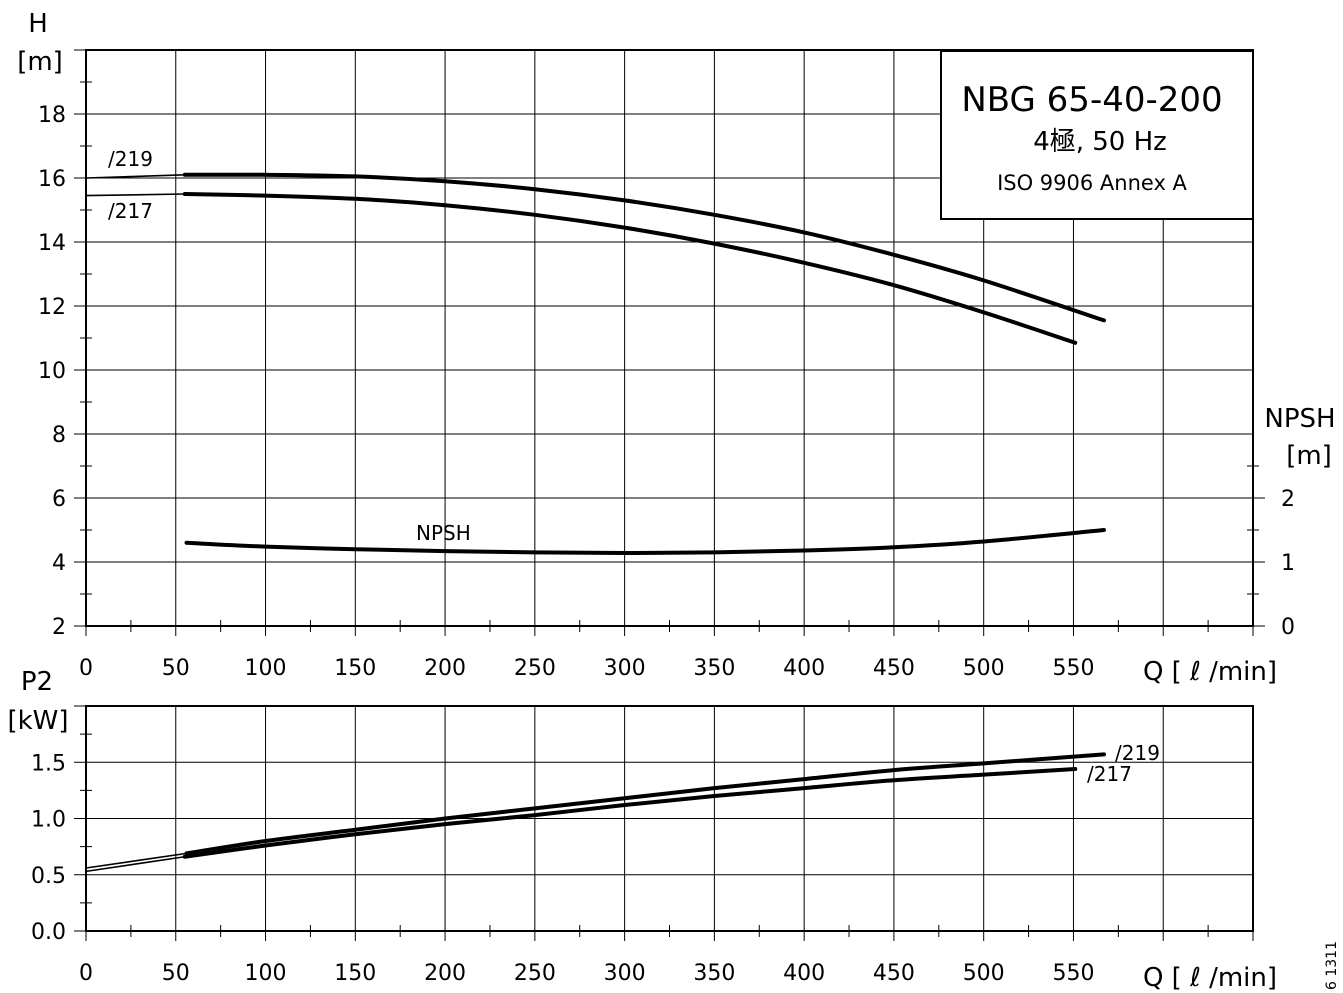 The width and height of the screenshot is (1343, 993). What do you see at coordinates (1210, 672) in the screenshot?
I see `head-xlabel: Q [ ℓ /min]` at bounding box center [1210, 672].